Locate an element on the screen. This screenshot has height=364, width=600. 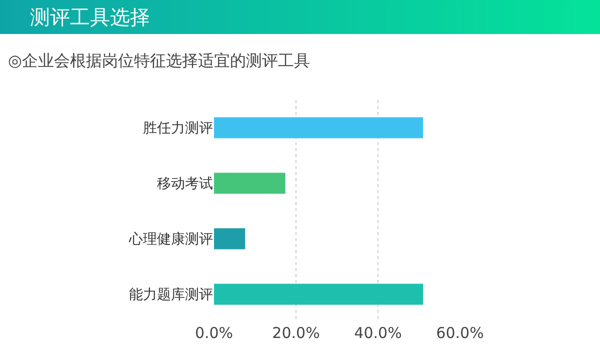
y-tick-label: 能力题库测评 is located at coordinates (171, 295).